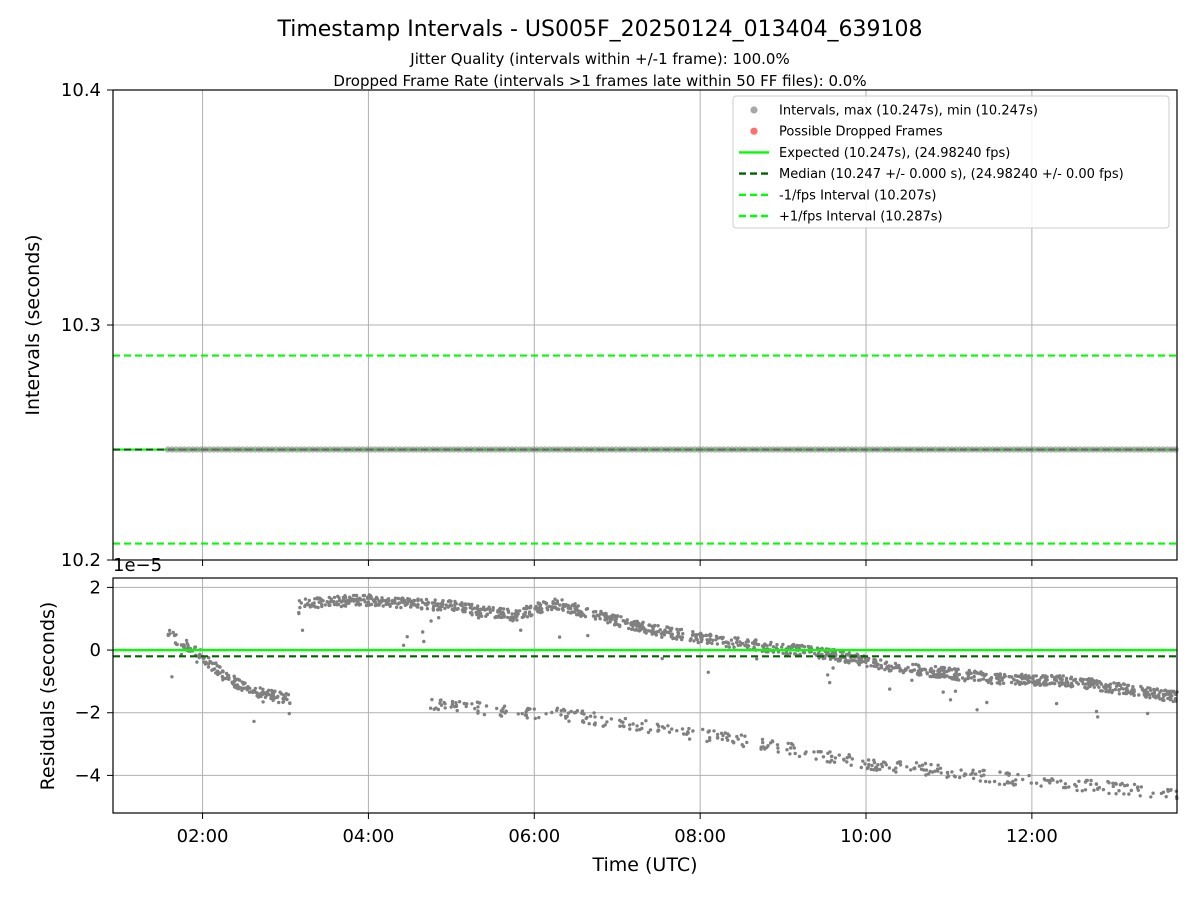 The image size is (1200, 900). I want to click on legend-entry: Possible Dropped Frames, so click(846, 132).